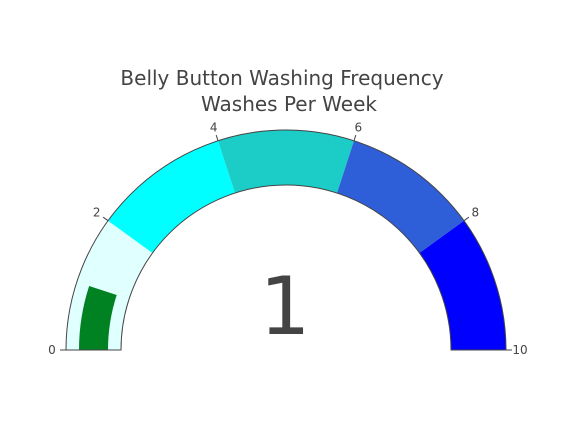 The height and width of the screenshot is (434, 572). I want to click on gauge-tick-label-1: 2, so click(97, 212).